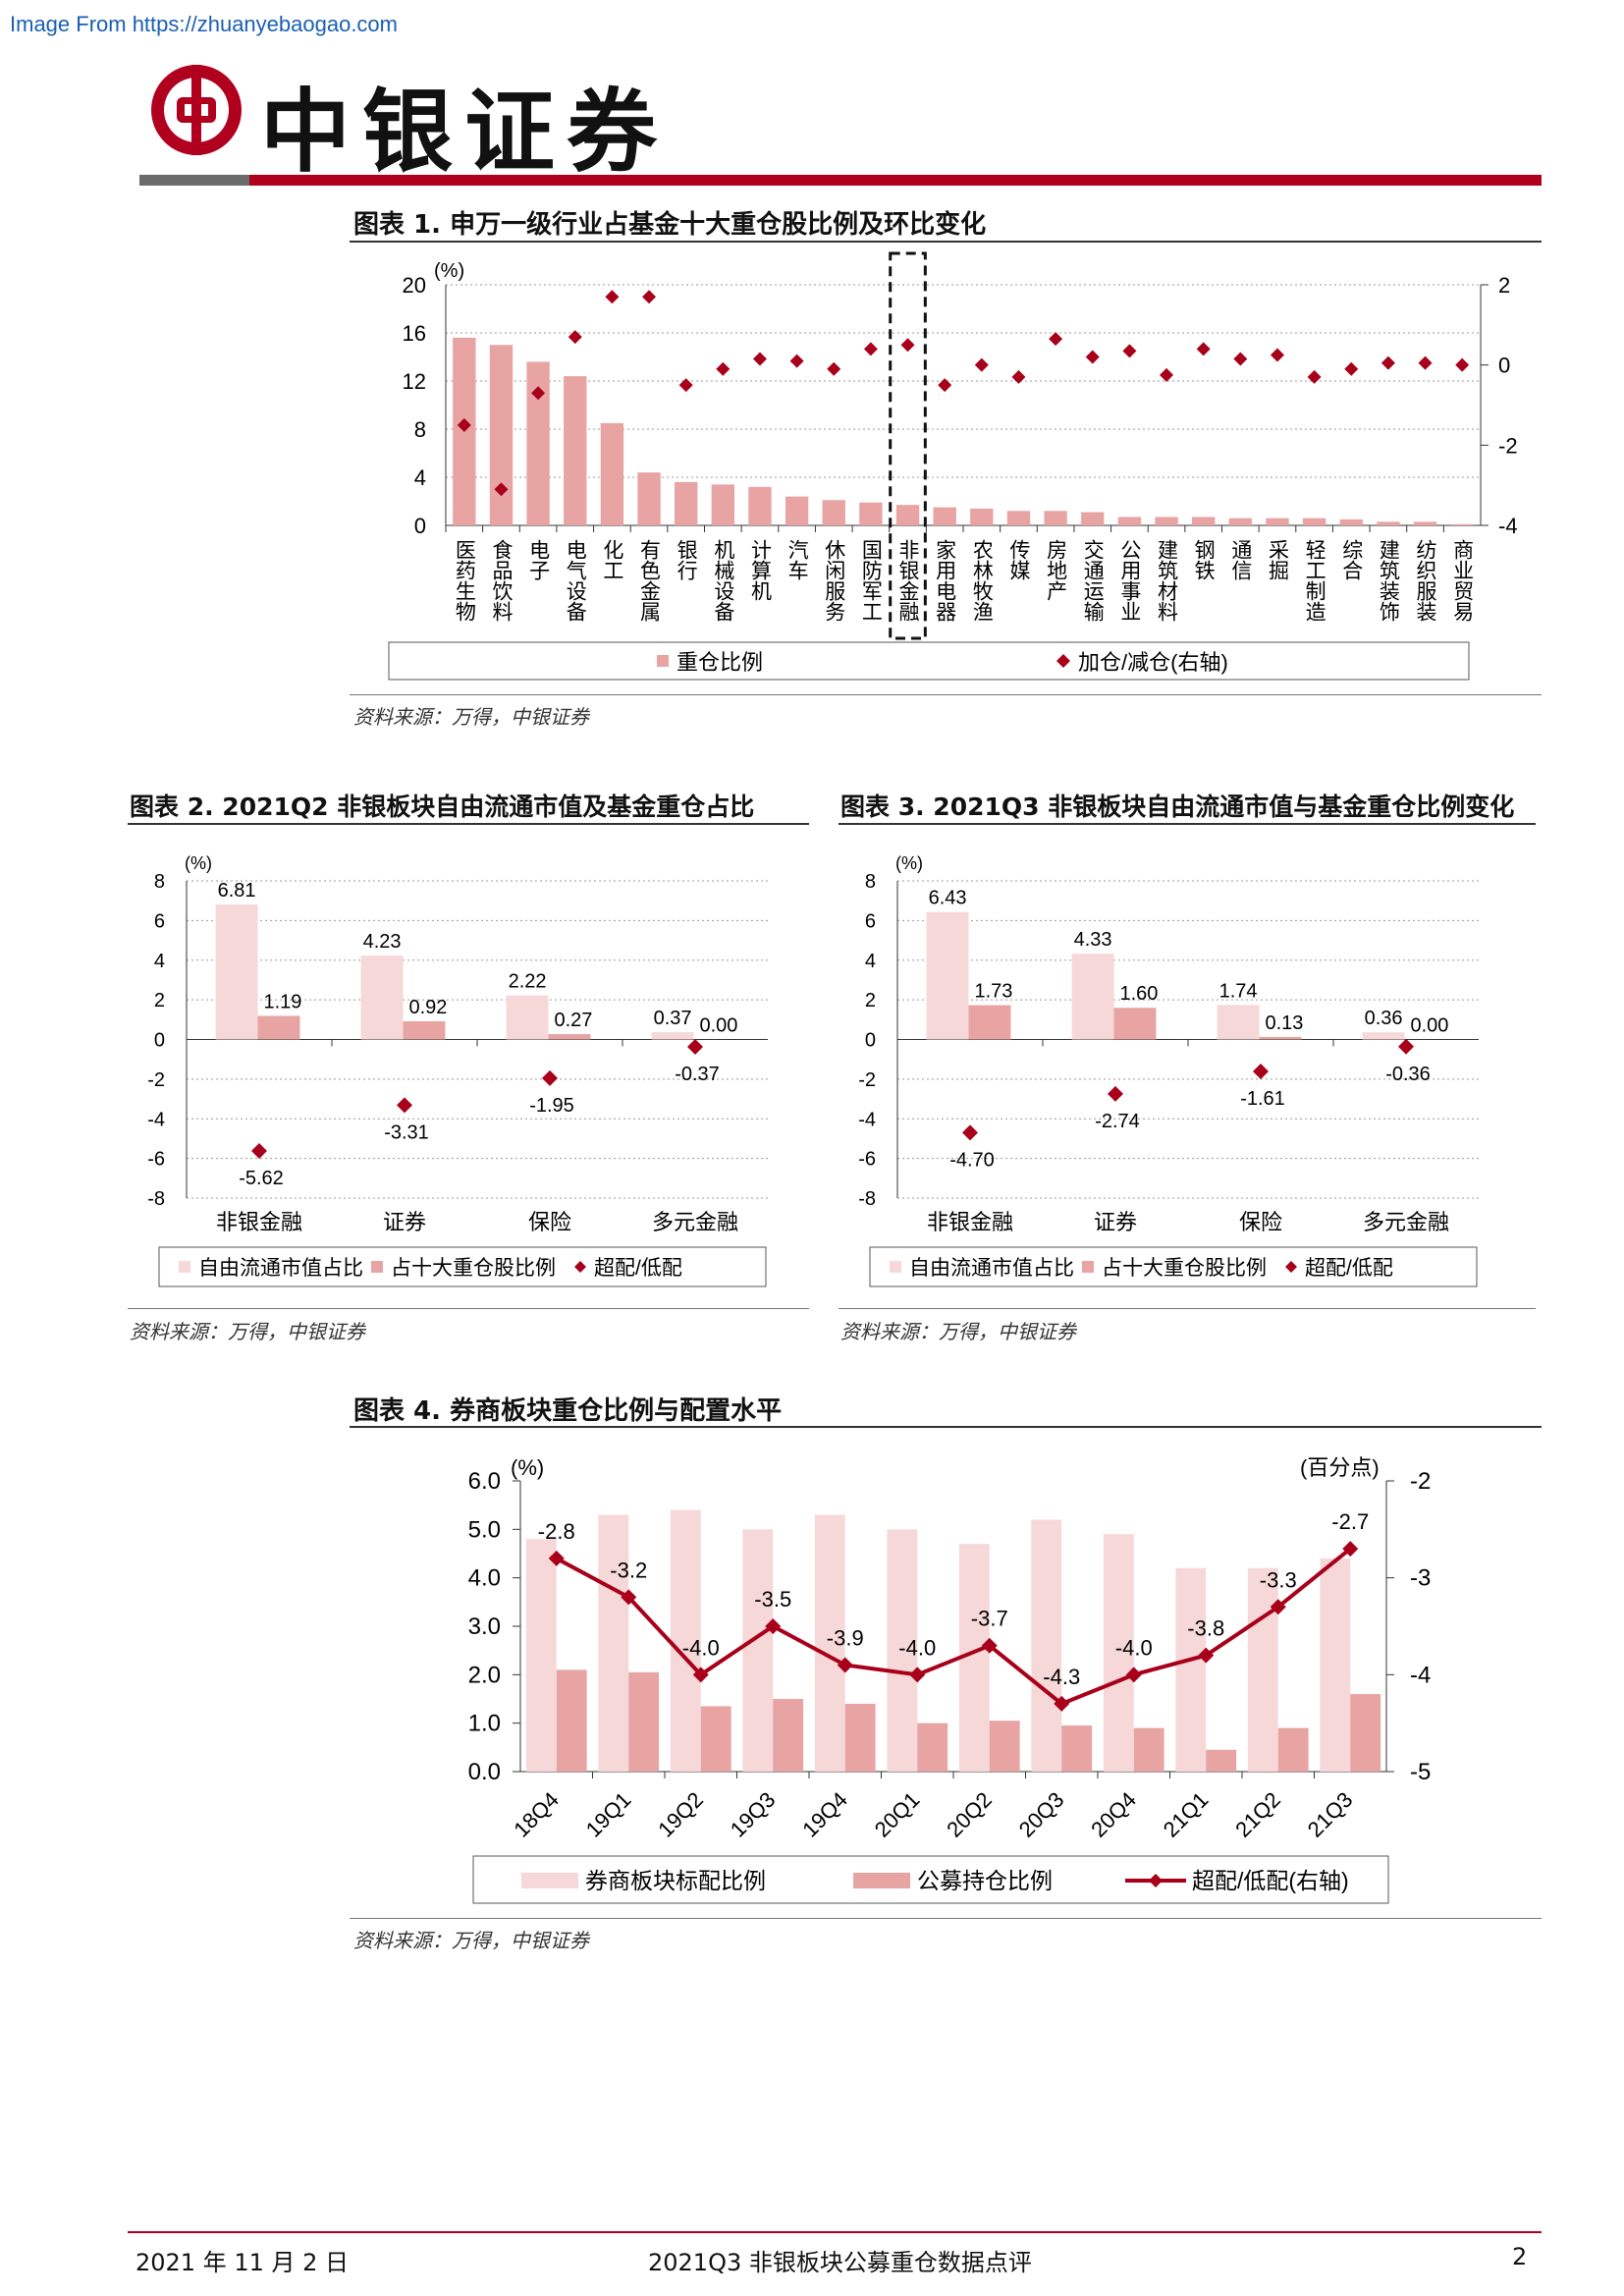 This screenshot has width=1624, height=2296. I want to click on category-label: 交通运输, so click(1093, 580).